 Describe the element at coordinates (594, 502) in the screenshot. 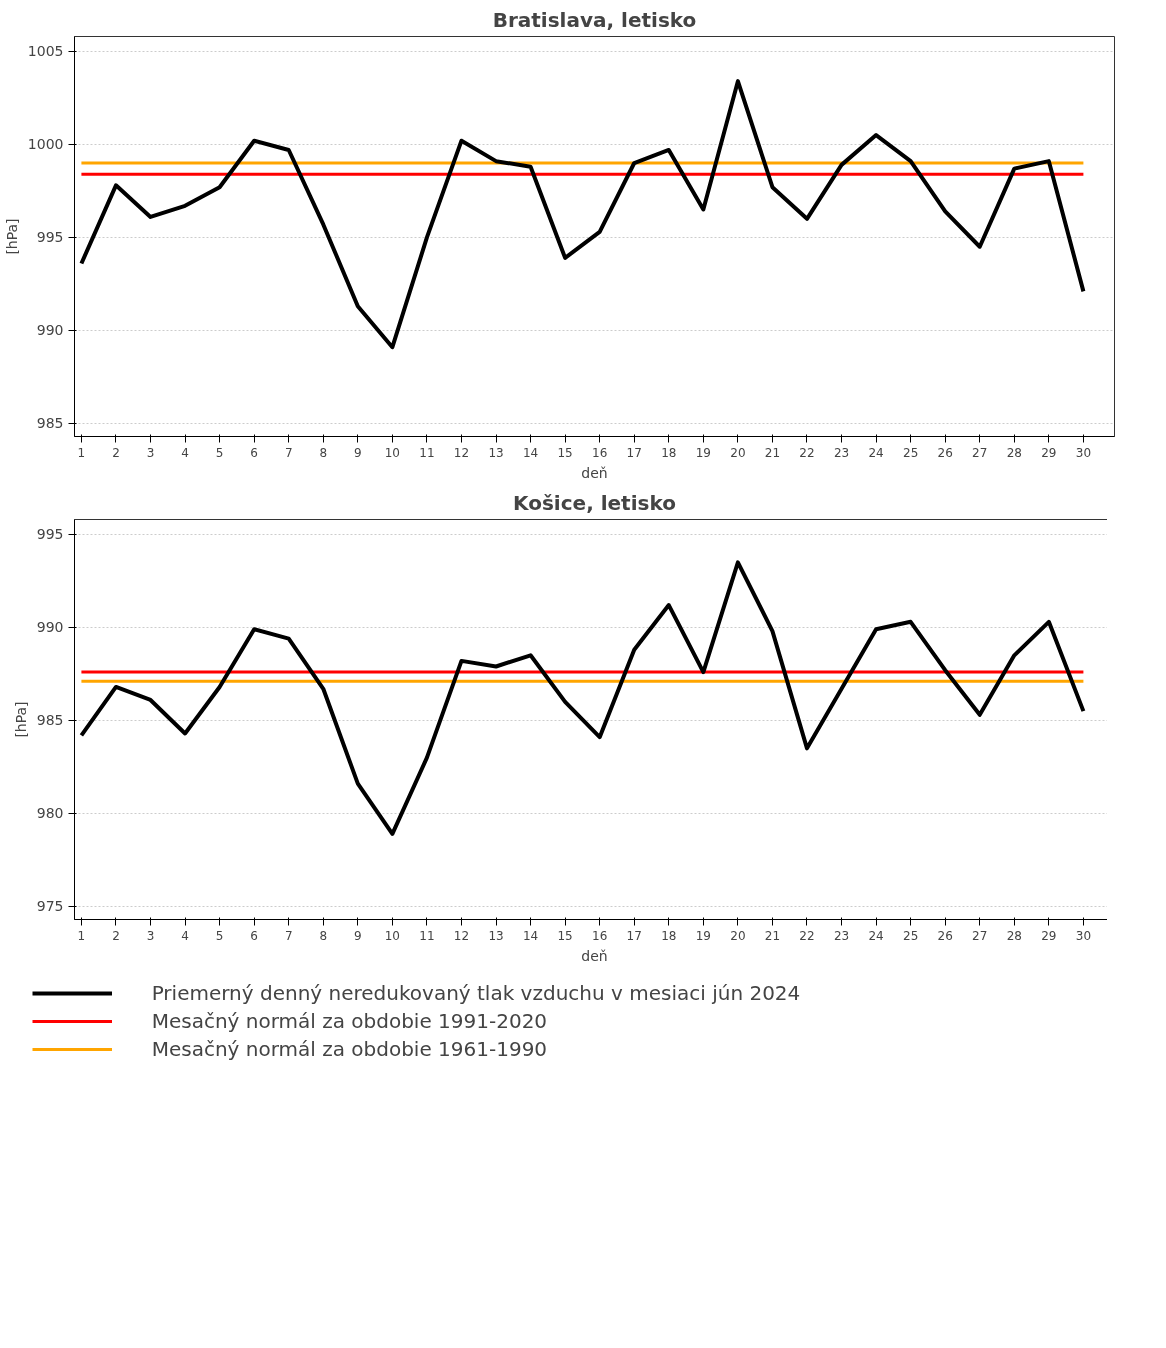

I see `chart-title: Košice, letisko` at that location.